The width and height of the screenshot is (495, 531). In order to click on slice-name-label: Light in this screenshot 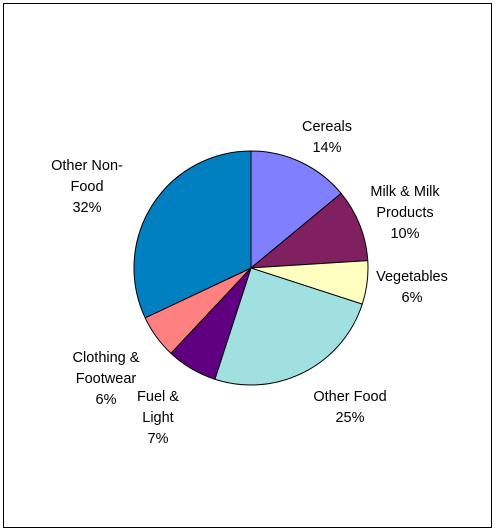, I will do `click(157, 418)`.